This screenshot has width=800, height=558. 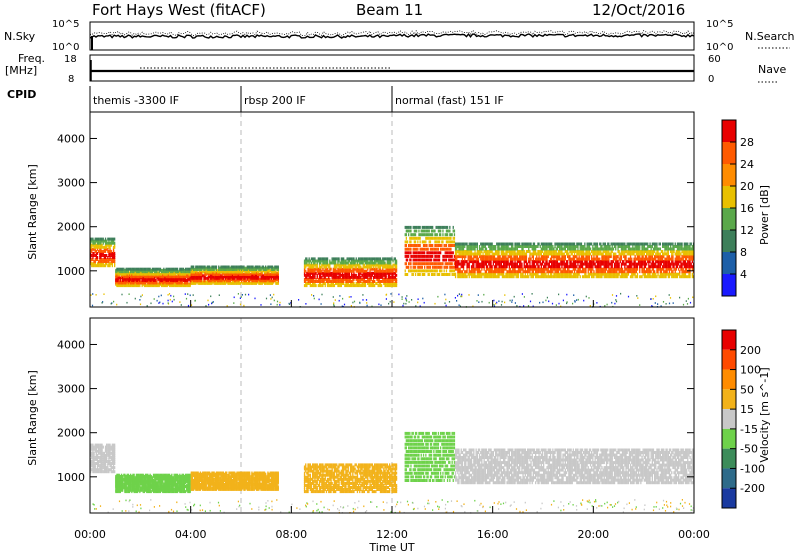 I want to click on nave-tick-top: 60, so click(x=714, y=59).